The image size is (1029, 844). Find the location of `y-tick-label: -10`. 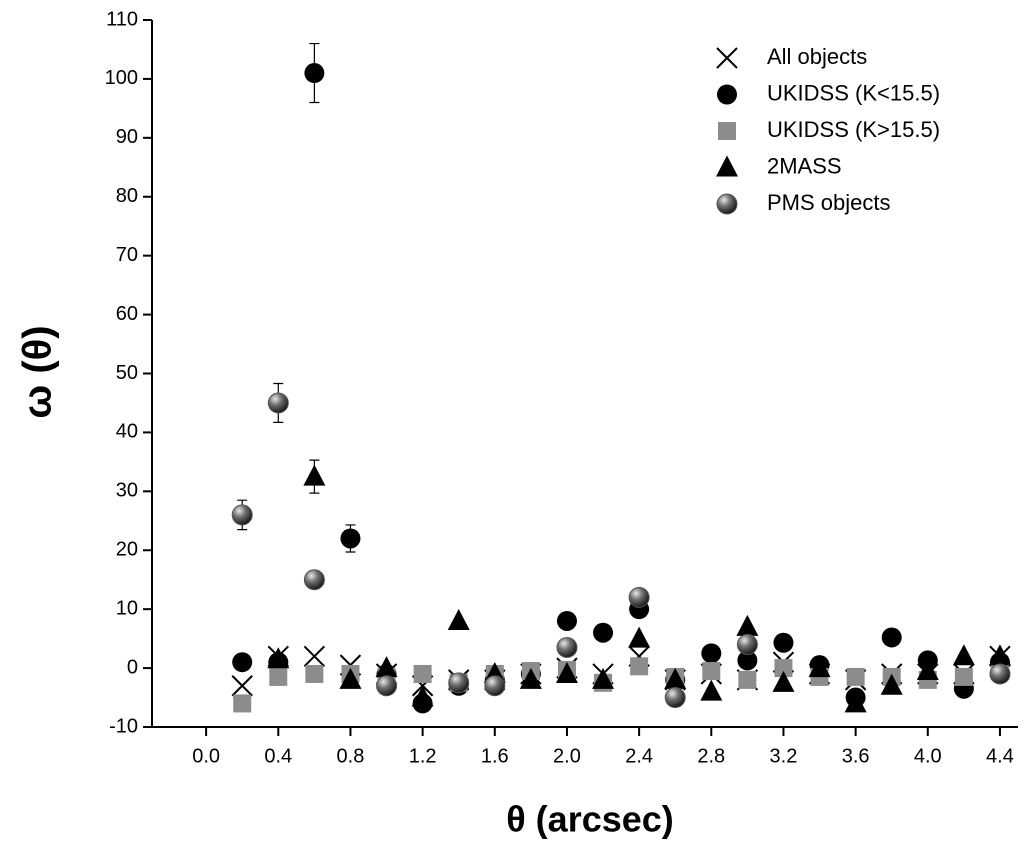

y-tick-label: -10 is located at coordinates (123, 726).